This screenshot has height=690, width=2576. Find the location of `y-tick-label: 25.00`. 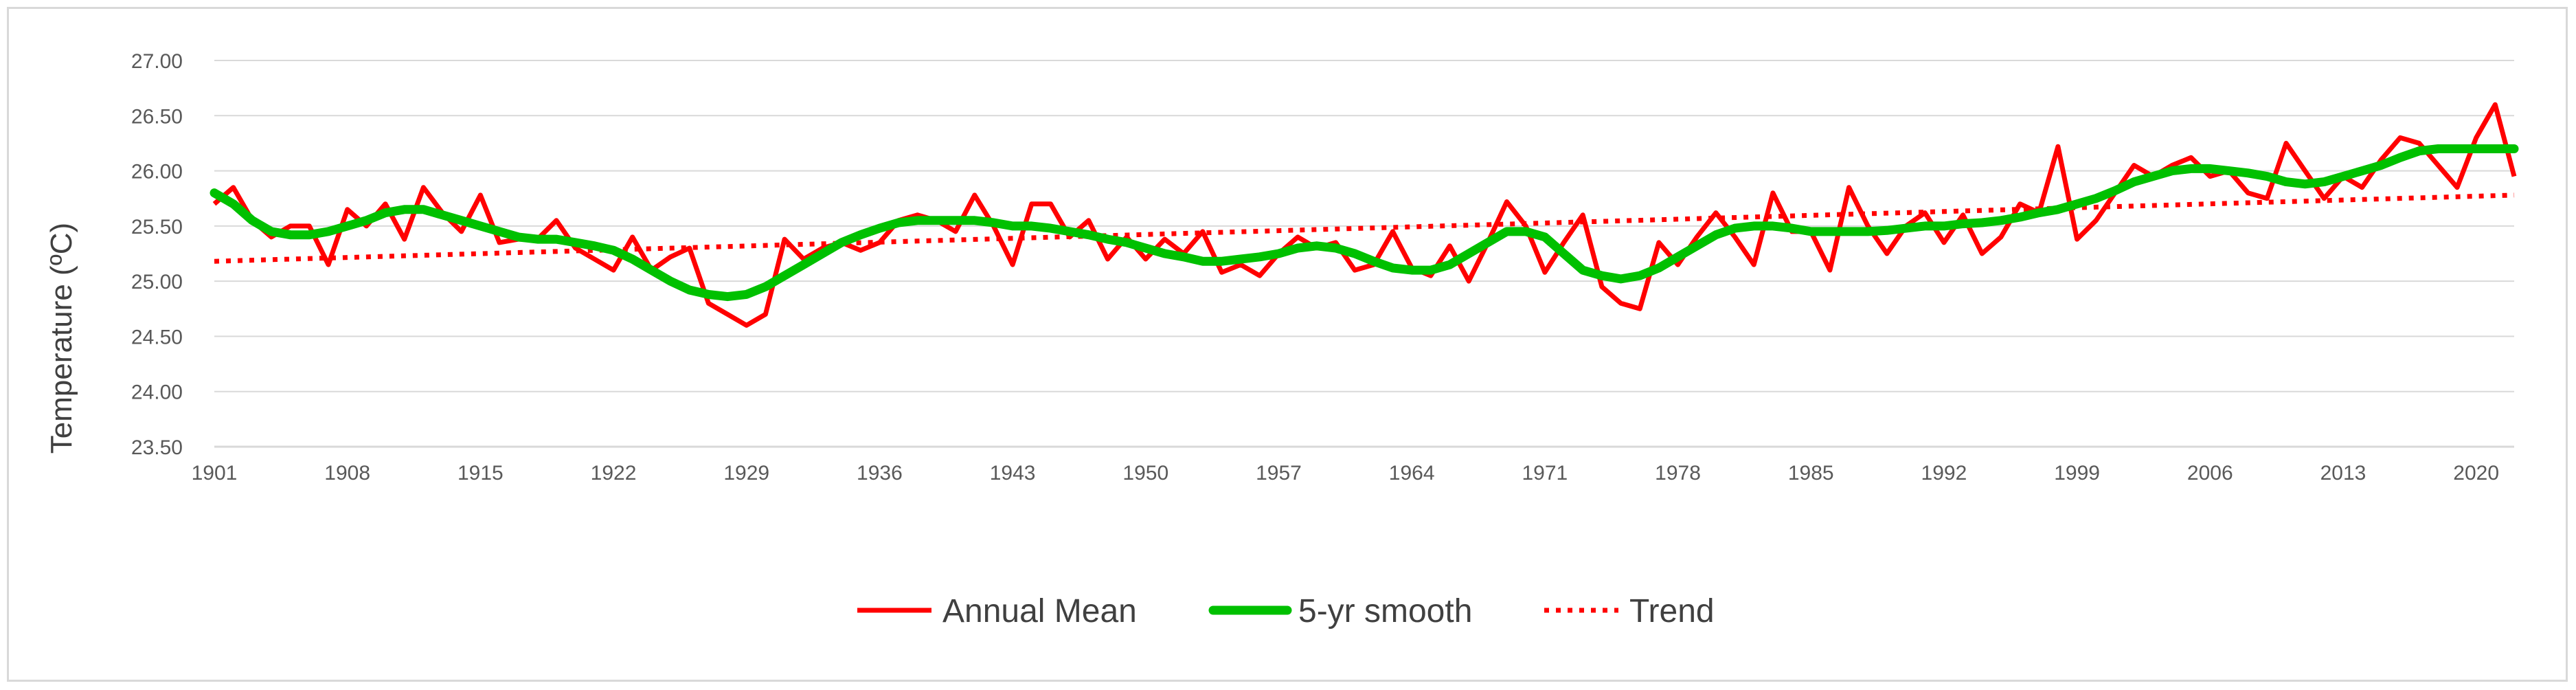

y-tick-label: 25.00 is located at coordinates (157, 282).